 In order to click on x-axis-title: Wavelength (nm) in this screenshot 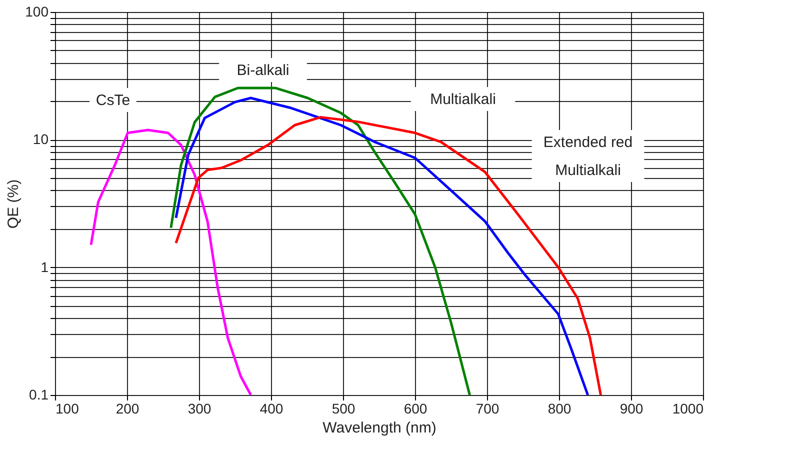, I will do `click(379, 428)`.